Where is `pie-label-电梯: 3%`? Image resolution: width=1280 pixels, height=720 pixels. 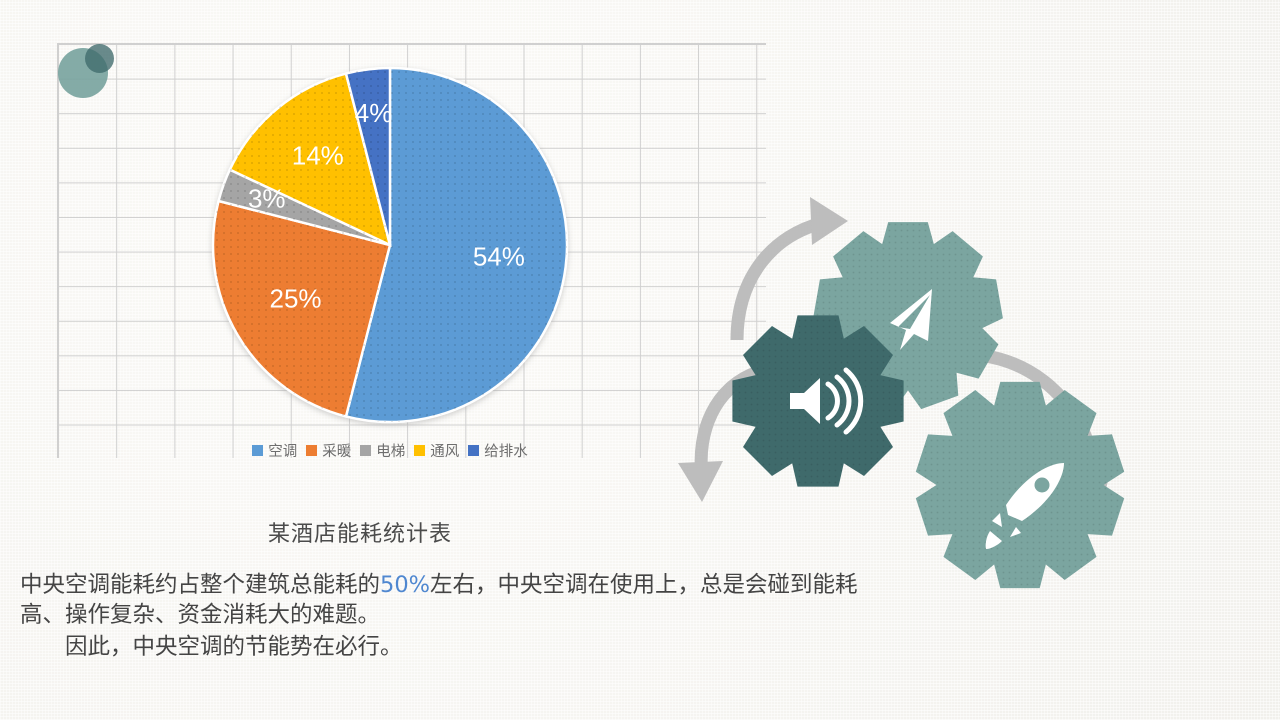
pie-label-电梯: 3% is located at coordinates (267, 199).